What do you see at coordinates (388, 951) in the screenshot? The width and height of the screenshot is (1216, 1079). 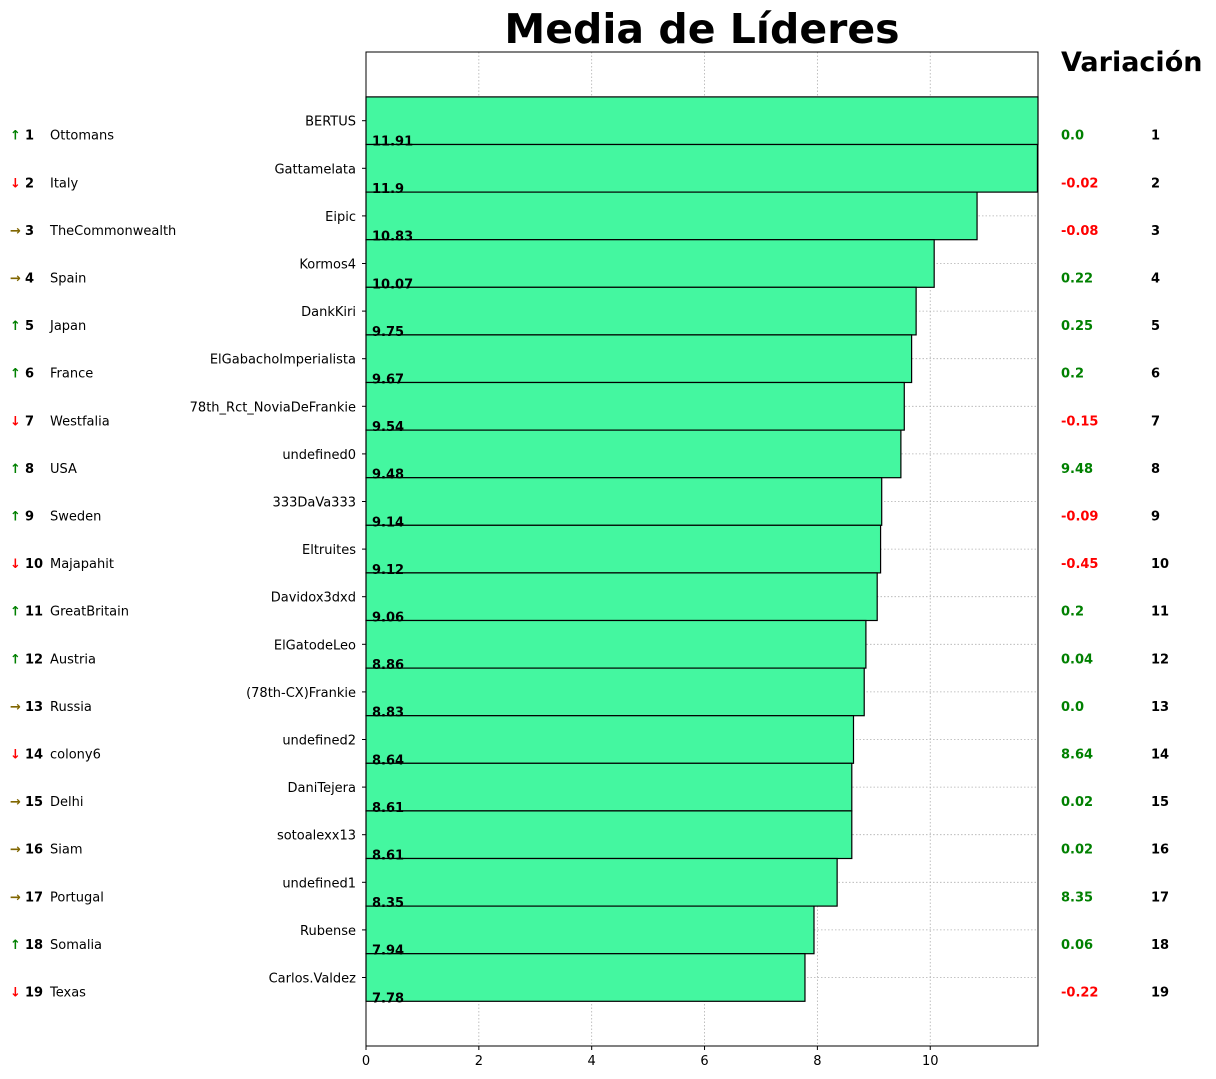 I see `bar-value-label: 7.94` at bounding box center [388, 951].